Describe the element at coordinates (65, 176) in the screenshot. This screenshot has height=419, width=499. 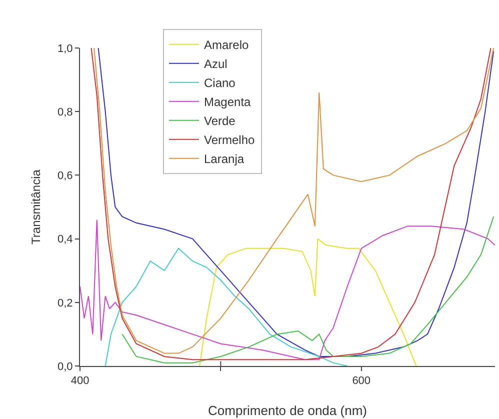
I see `y-tick-label: 0,6` at that location.